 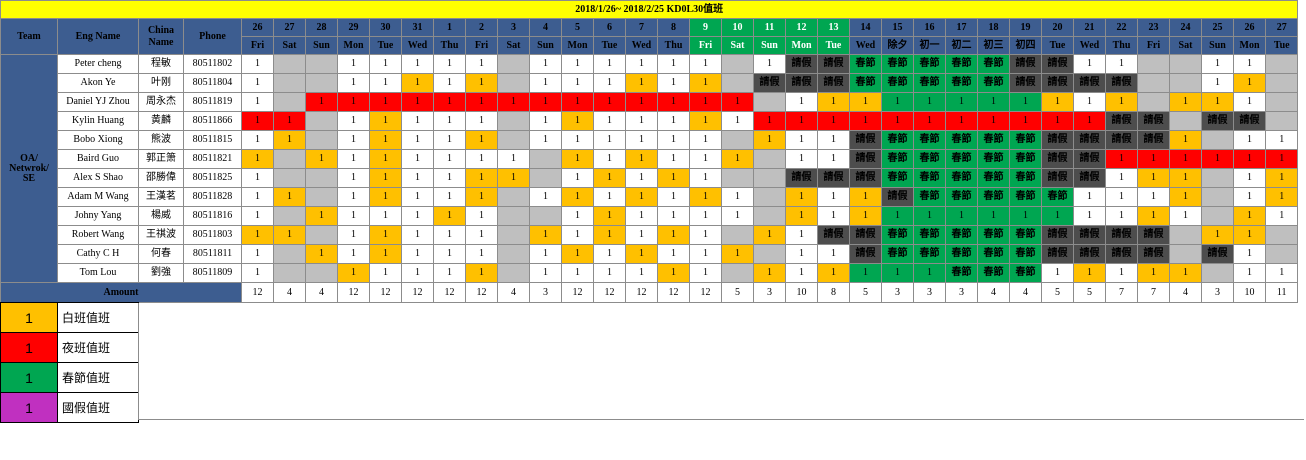 I want to click on weekday-header: Tue, so click(x=385, y=45).